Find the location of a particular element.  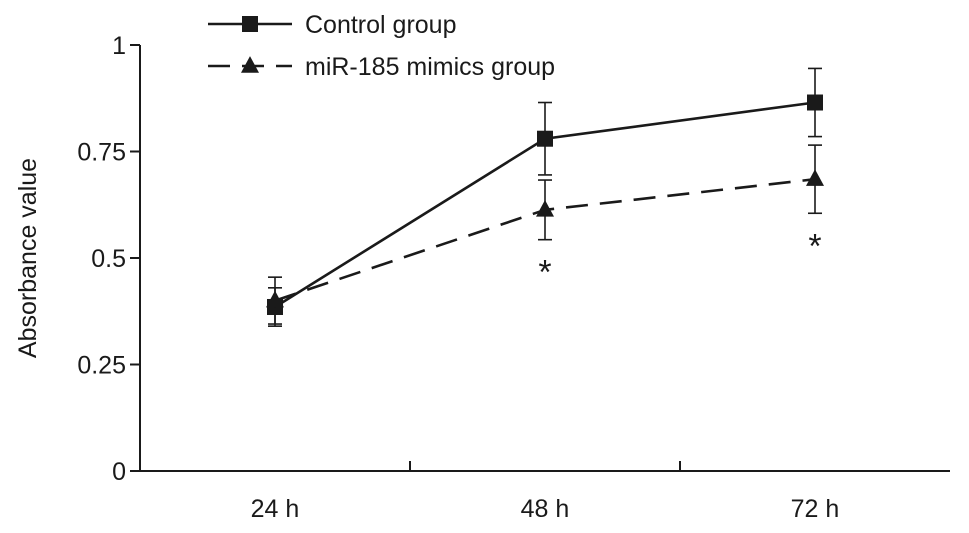

legend-label: miR-185 mimics group is located at coordinates (430, 67).